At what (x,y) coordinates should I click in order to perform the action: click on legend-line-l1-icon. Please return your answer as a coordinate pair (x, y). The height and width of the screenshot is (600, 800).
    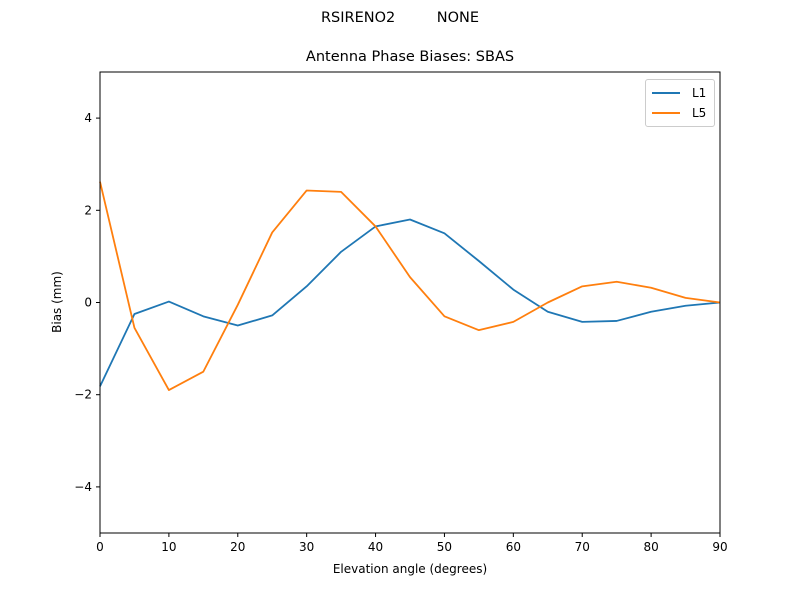
    Looking at the image, I should click on (666, 93).